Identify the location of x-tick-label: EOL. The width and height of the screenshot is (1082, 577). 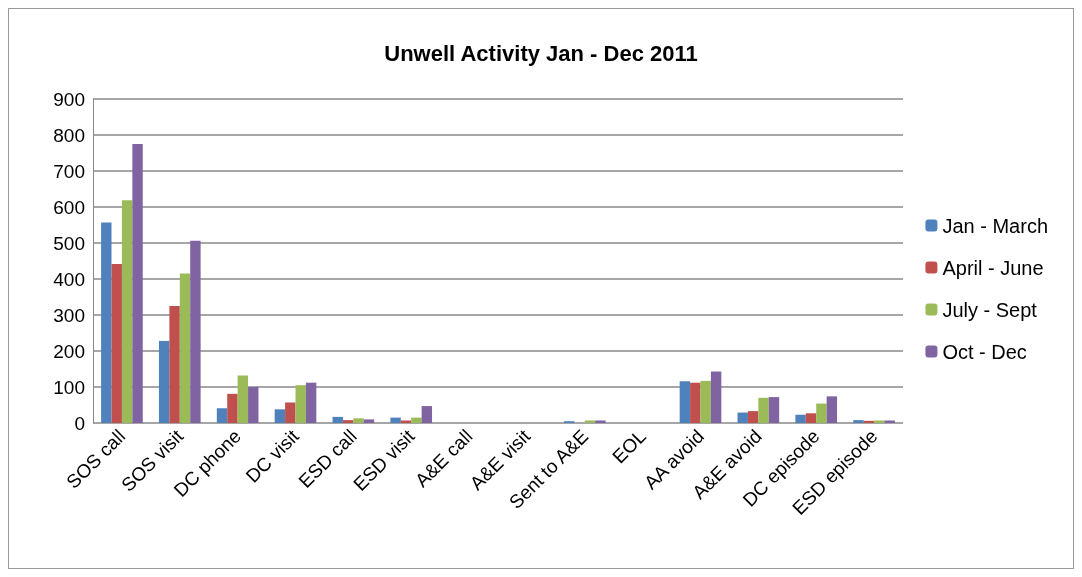
(629, 446).